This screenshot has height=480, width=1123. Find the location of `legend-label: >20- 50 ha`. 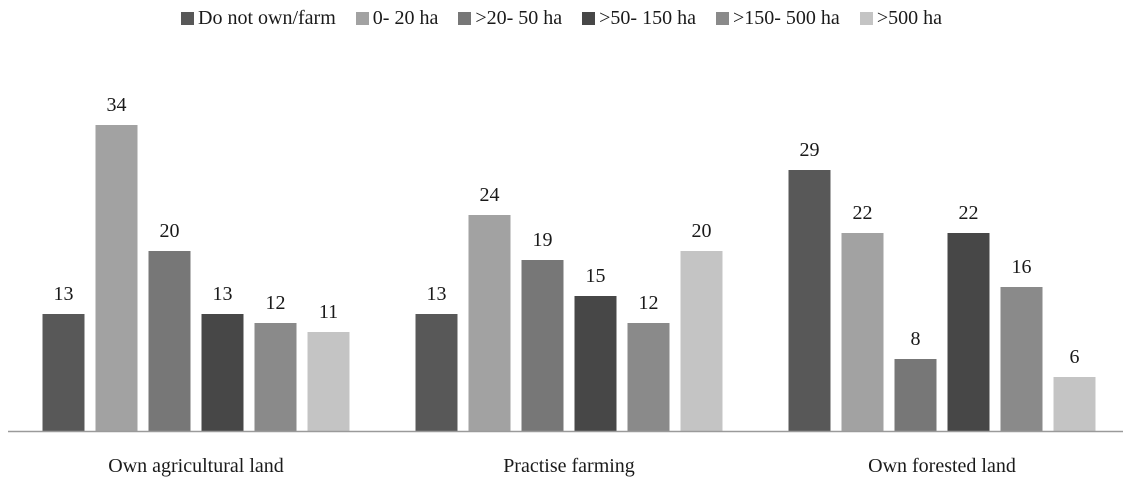

legend-label: >20- 50 ha is located at coordinates (519, 18).